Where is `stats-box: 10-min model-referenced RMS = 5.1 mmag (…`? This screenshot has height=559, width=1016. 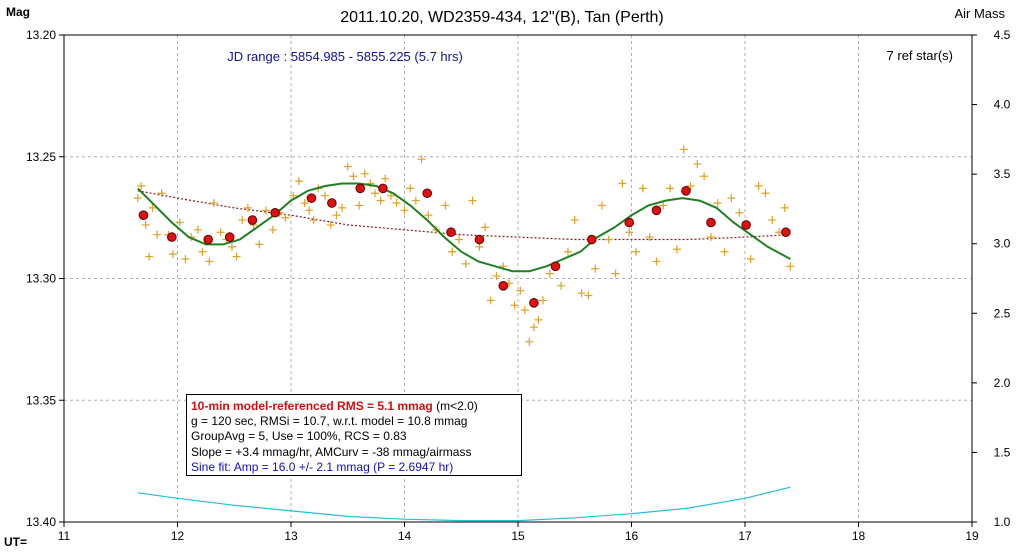
stats-box: 10-min model-referenced RMS = 5.1 mmag (… is located at coordinates (354, 435).